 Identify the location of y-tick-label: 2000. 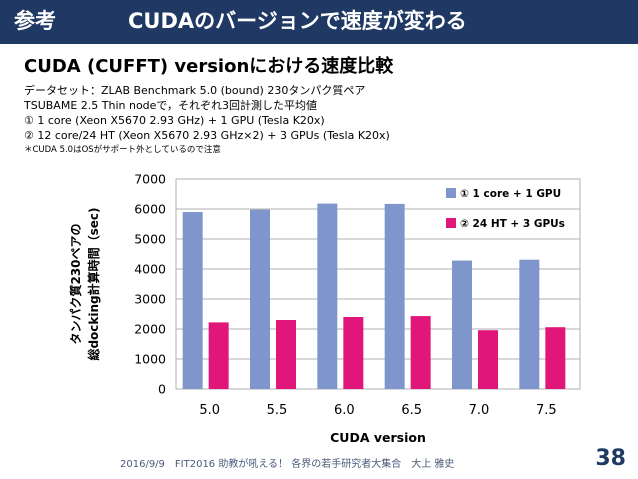
(150, 329).